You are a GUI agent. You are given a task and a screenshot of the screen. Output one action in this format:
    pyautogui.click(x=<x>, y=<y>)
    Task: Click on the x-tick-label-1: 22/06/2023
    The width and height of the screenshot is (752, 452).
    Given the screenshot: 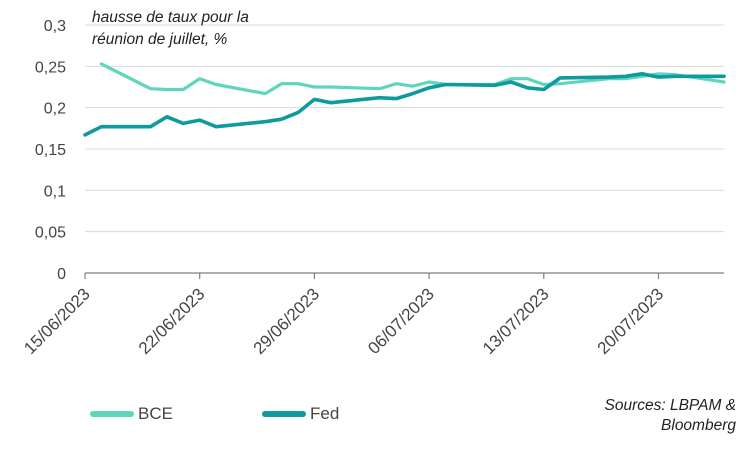 What is the action you would take?
    pyautogui.click(x=172, y=321)
    